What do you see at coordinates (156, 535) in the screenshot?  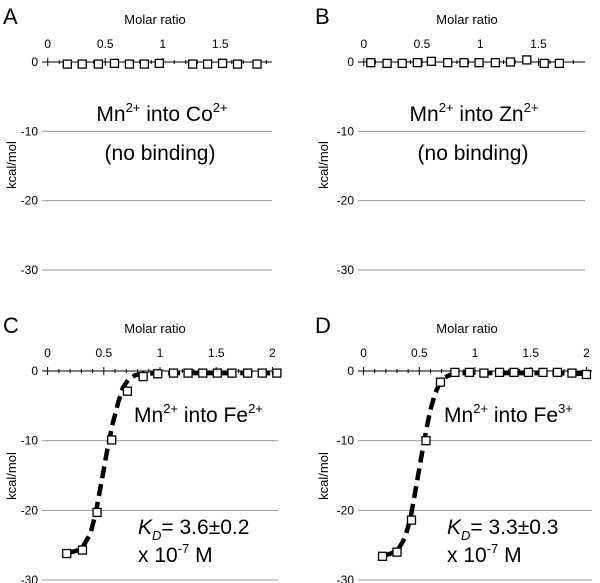 I see `kd-subscript: D` at bounding box center [156, 535].